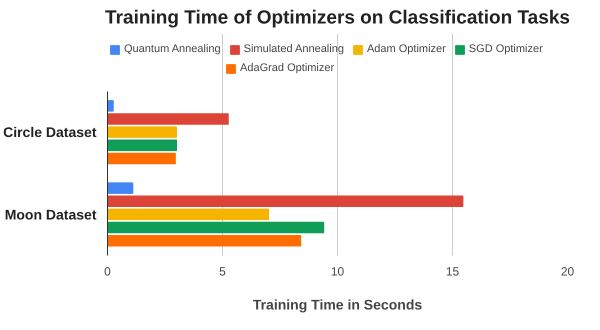 The width and height of the screenshot is (600, 330). Describe the element at coordinates (172, 49) in the screenshot. I see `legend-label: Quantum Annealing` at that location.